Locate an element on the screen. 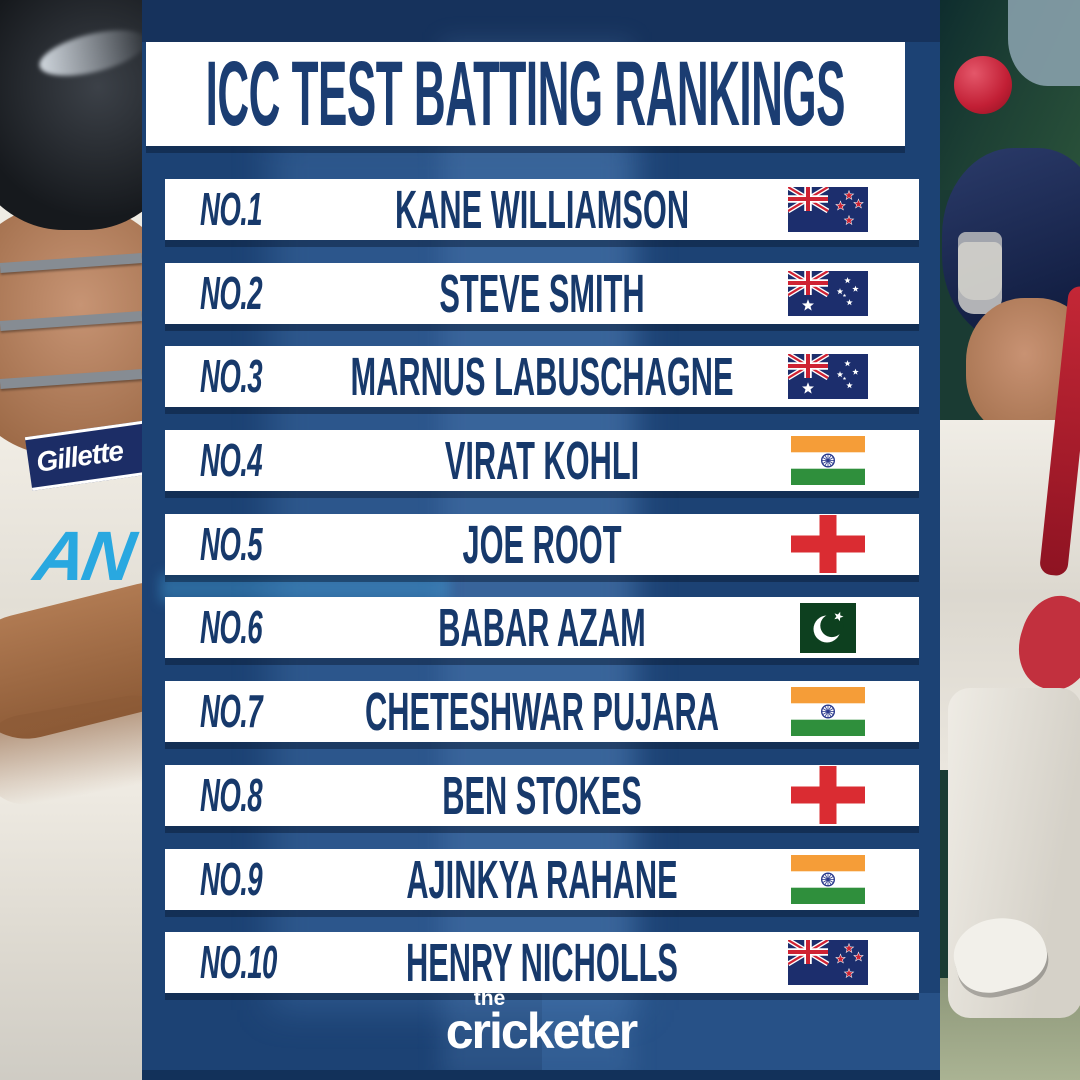 This screenshot has width=1080, height=1080. player-name: KANE WILLIAMSON is located at coordinates (542, 210).